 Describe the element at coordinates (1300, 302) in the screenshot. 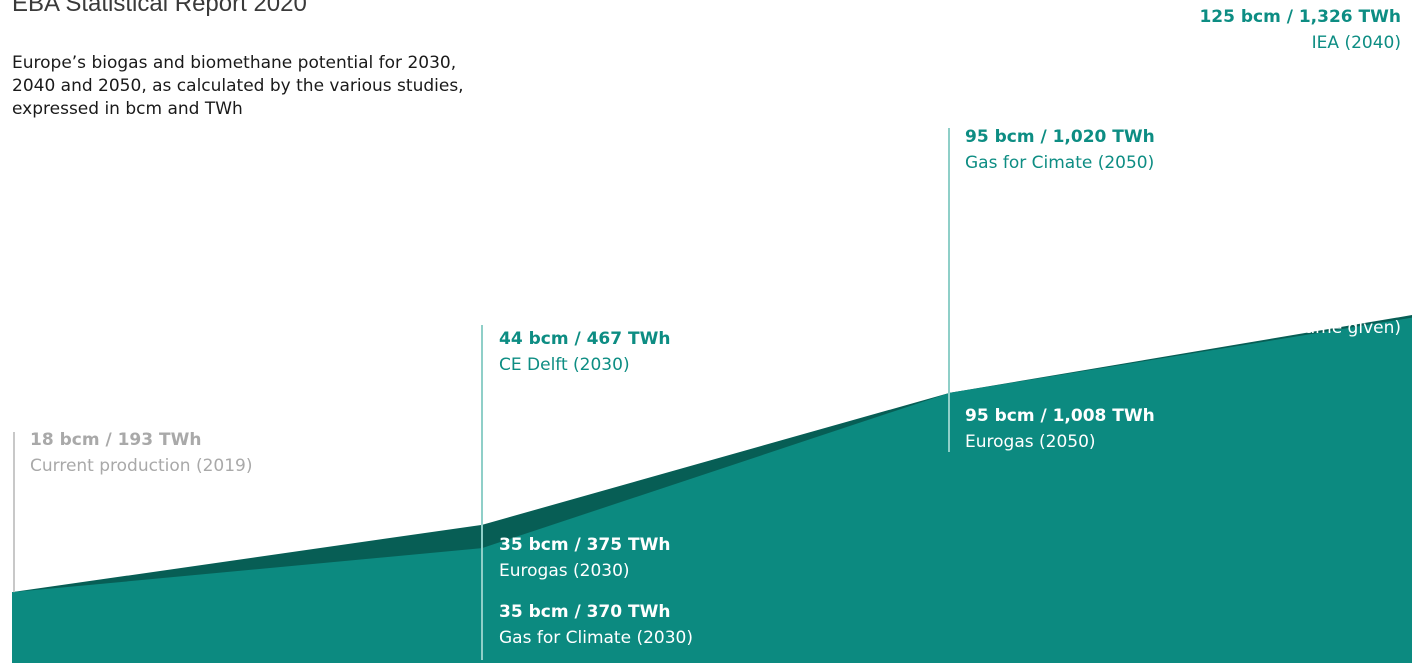

I see `annotation-value: 124 bcm / 1,316 TWh` at that location.